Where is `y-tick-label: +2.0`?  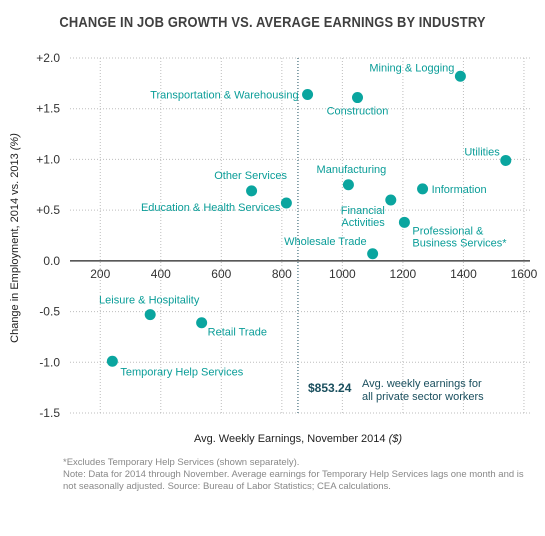 y-tick-label: +2.0 is located at coordinates (48, 58).